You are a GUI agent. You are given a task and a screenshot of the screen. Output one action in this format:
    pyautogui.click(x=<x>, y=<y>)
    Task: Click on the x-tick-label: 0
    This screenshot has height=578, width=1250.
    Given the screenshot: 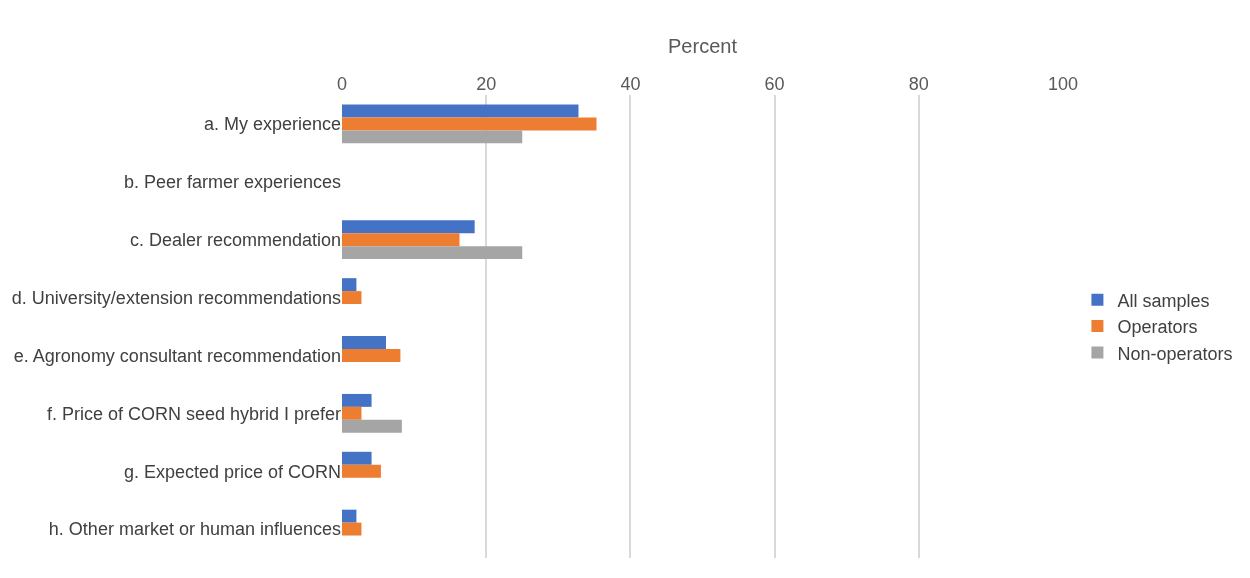 What is the action you would take?
    pyautogui.click(x=342, y=84)
    